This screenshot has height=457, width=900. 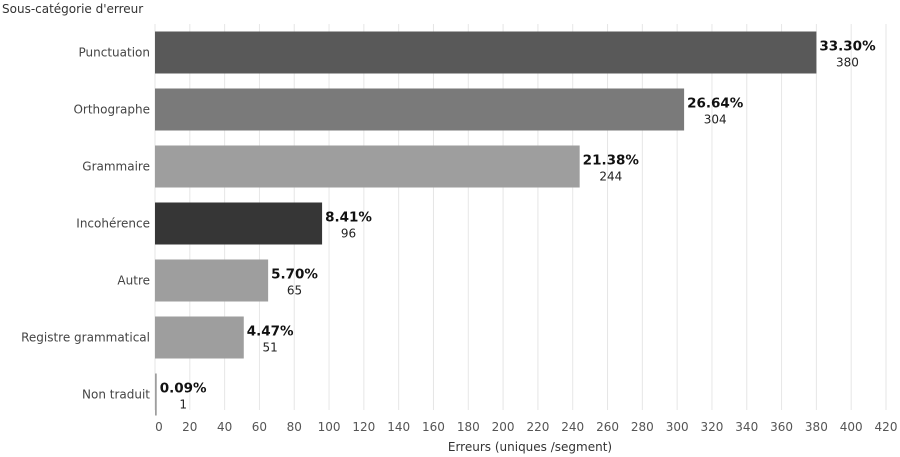 I want to click on x-tick-label: 40, so click(x=224, y=427).